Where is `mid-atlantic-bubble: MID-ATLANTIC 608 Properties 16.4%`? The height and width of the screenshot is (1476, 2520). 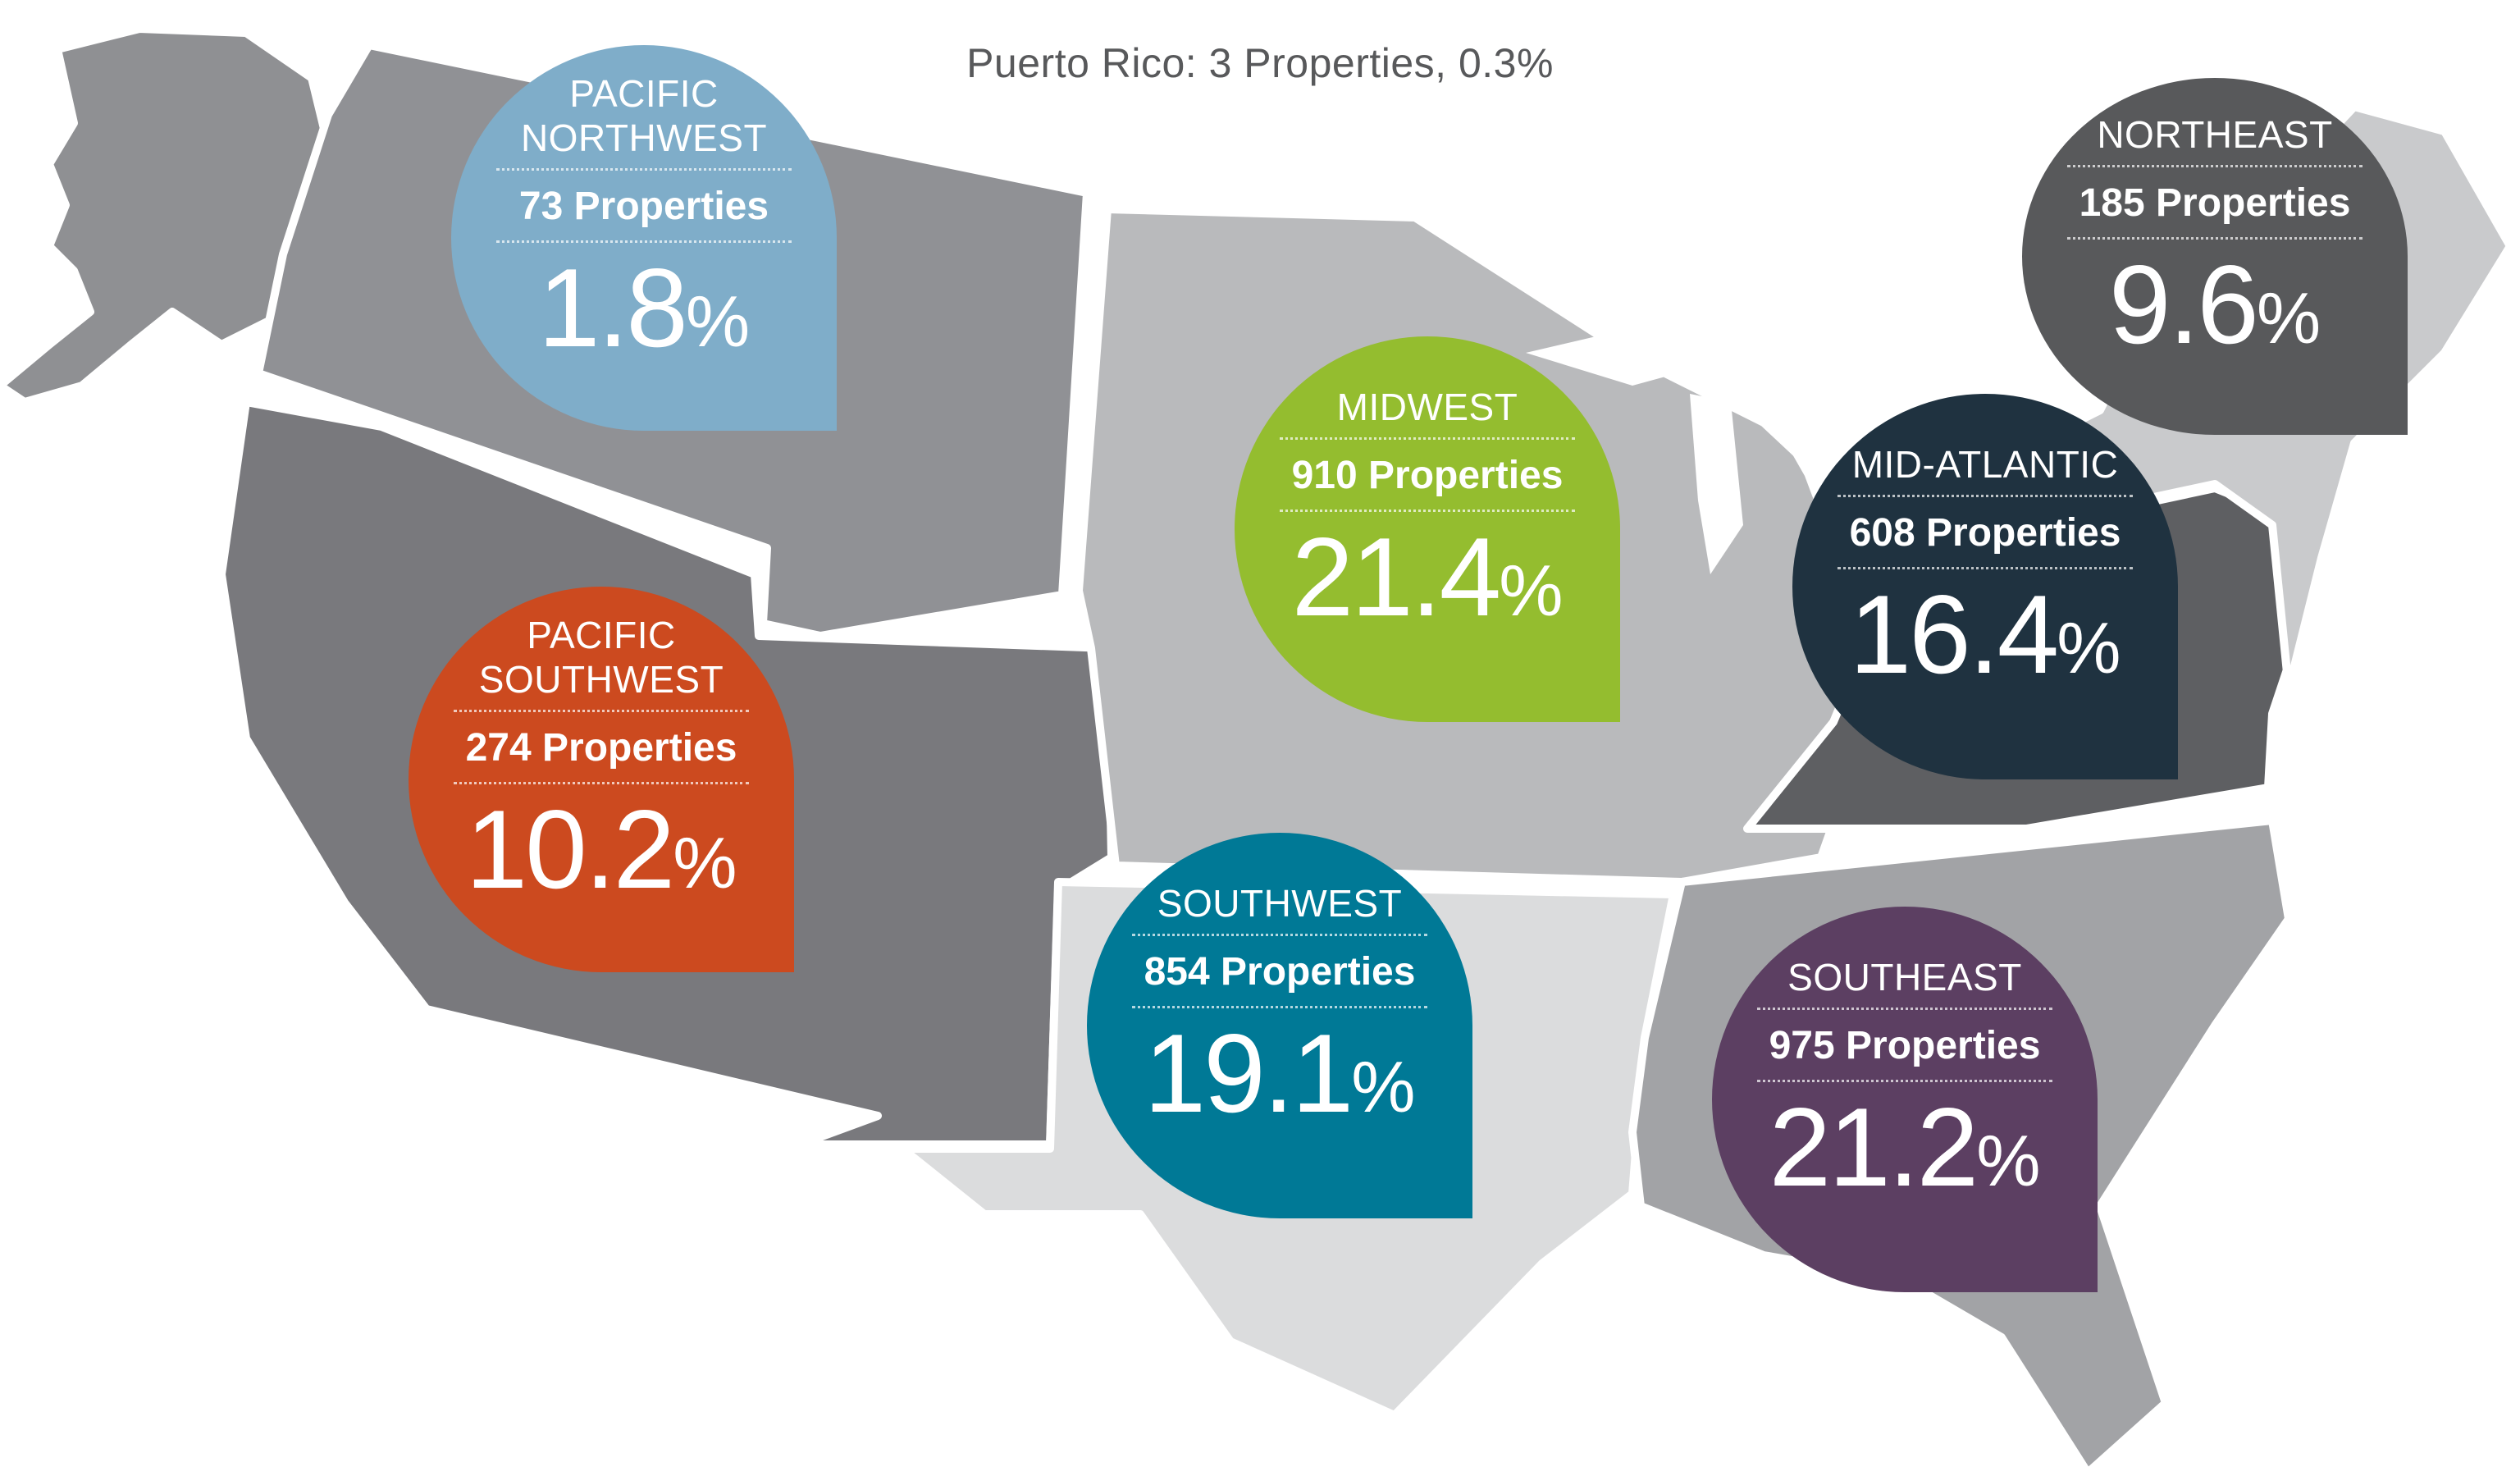 mid-atlantic-bubble: MID-ATLANTIC 608 Properties 16.4% is located at coordinates (1985, 586).